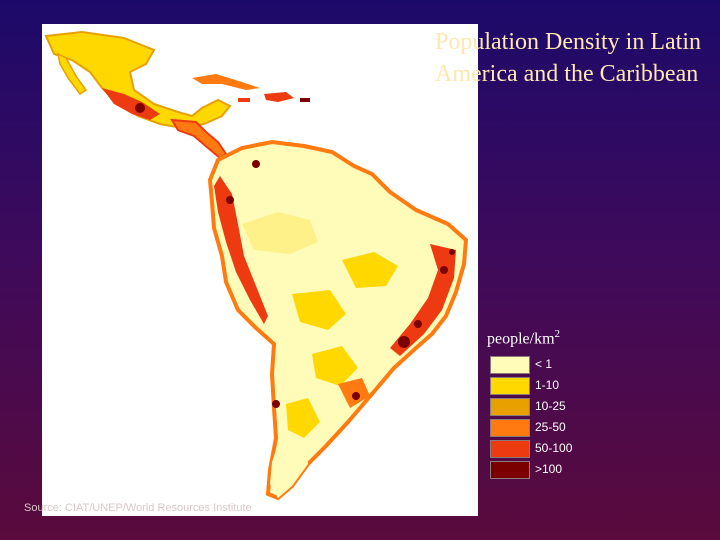  Describe the element at coordinates (280, 233) in the screenshot. I see `amazon-patch` at that location.